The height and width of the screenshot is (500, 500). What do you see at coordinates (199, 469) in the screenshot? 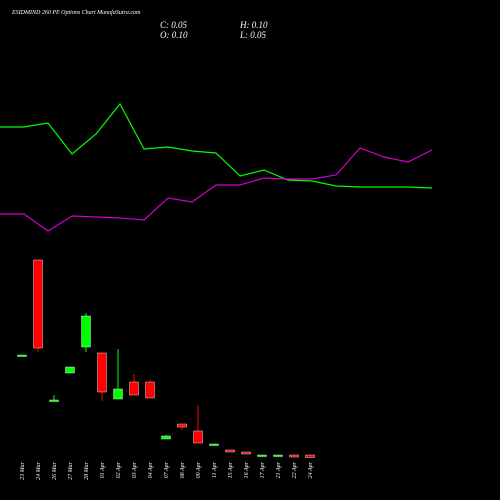
I see `x-tick-label: 09 Apr` at bounding box center [199, 469].